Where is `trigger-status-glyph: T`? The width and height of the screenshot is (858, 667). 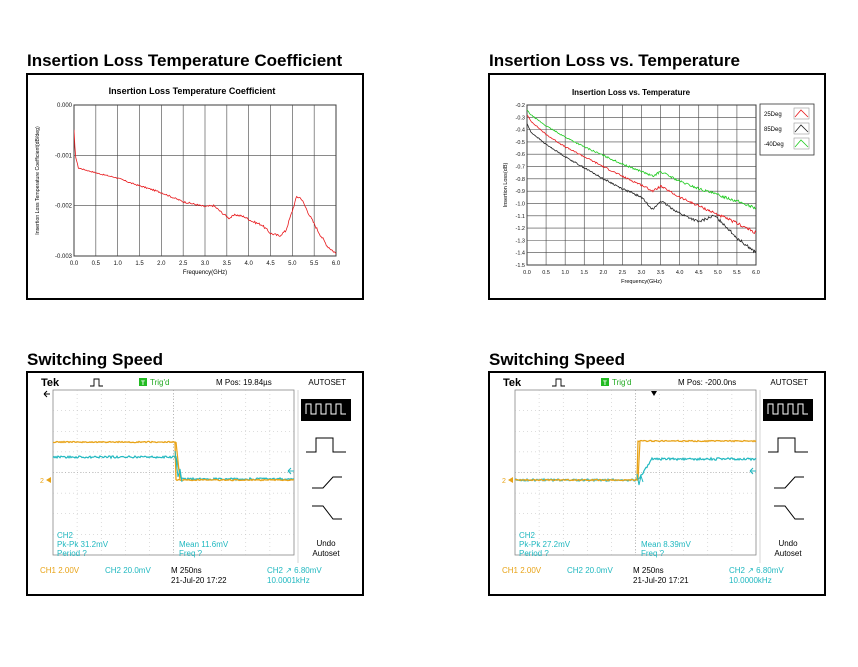
trigger-status-glyph: T is located at coordinates (143, 384).